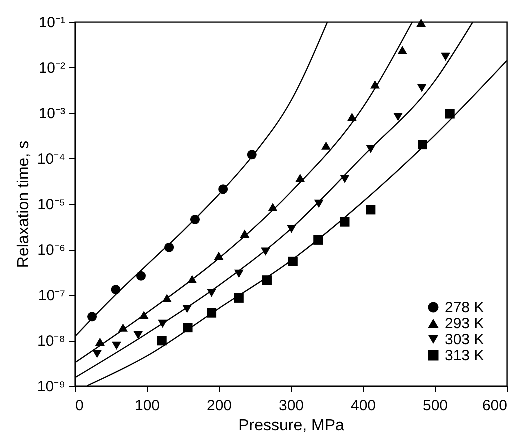 This screenshot has width=524, height=437. I want to click on y-tick-label: 10⁻⁵, so click(52, 205).